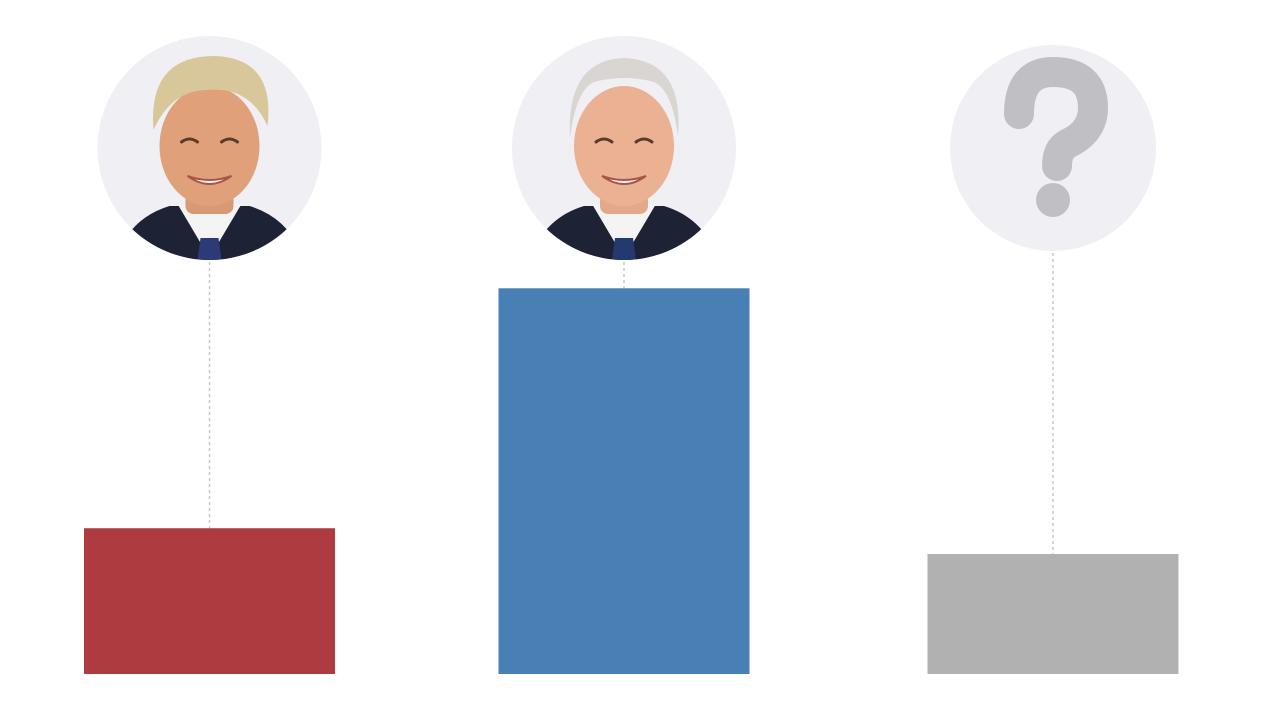 This screenshot has width=1280, height=720. I want to click on question-mark-icon, so click(1053, 148).